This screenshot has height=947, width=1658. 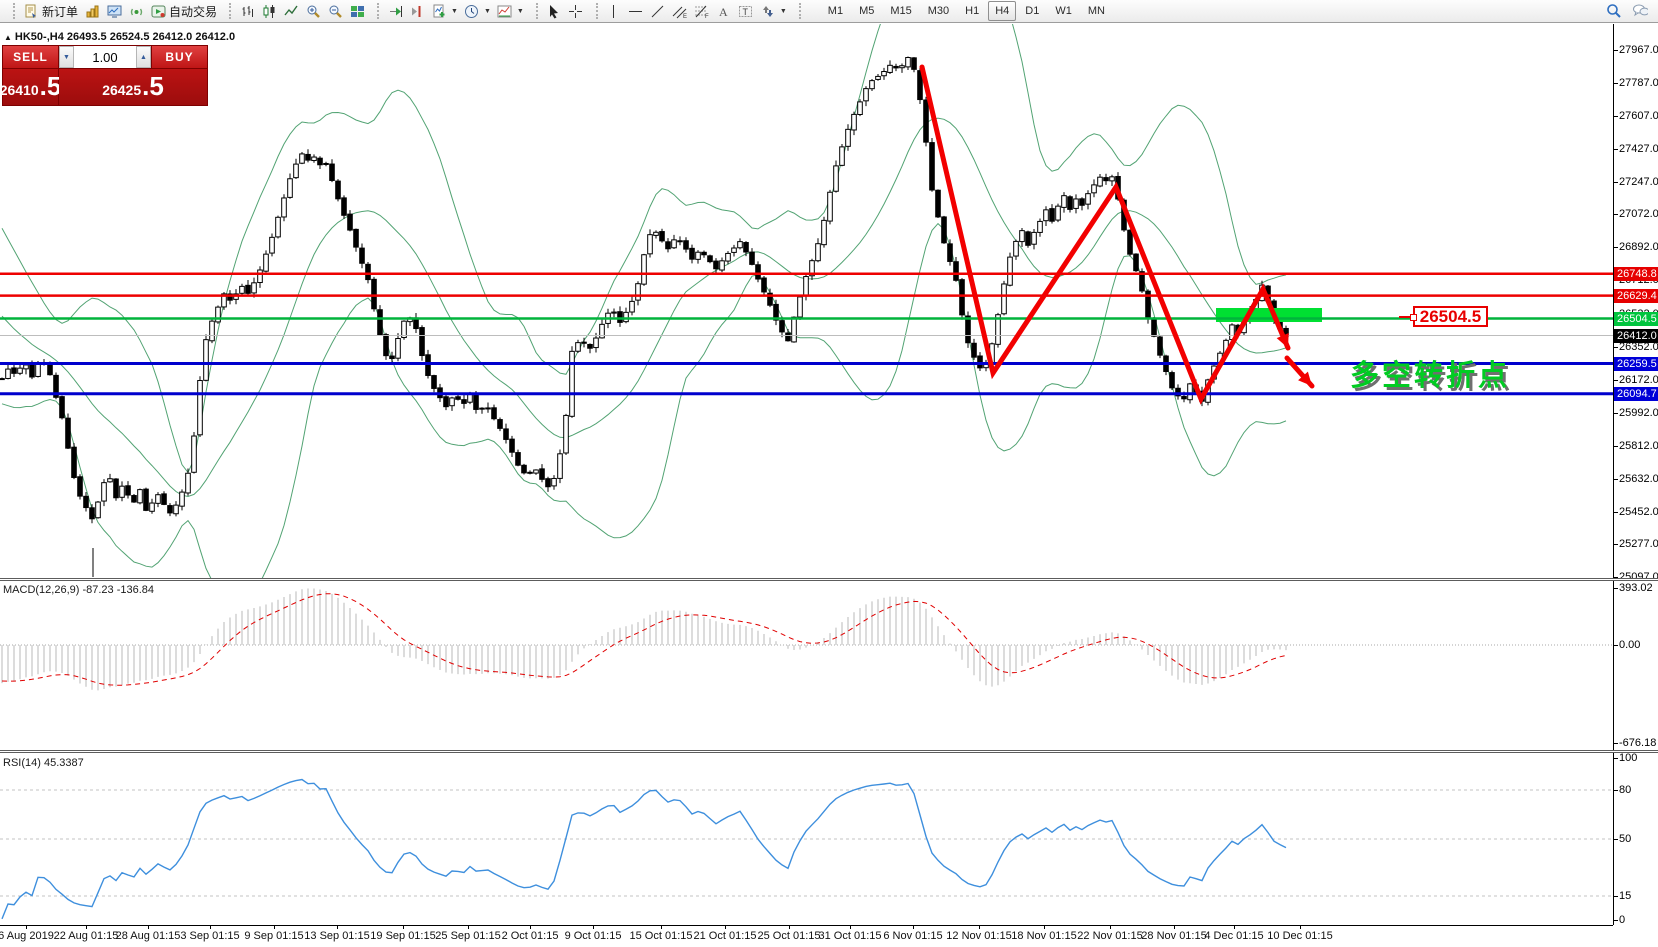 What do you see at coordinates (680, 11) in the screenshot?
I see `channel-button: E` at bounding box center [680, 11].